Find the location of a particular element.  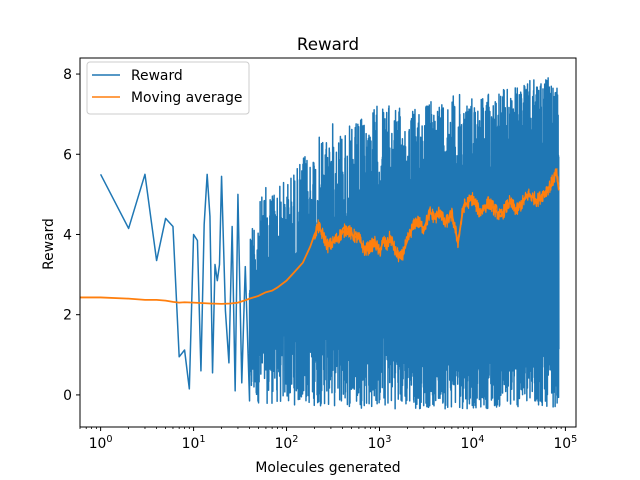

x-tick-label-exponent: 0 is located at coordinates (109, 439).